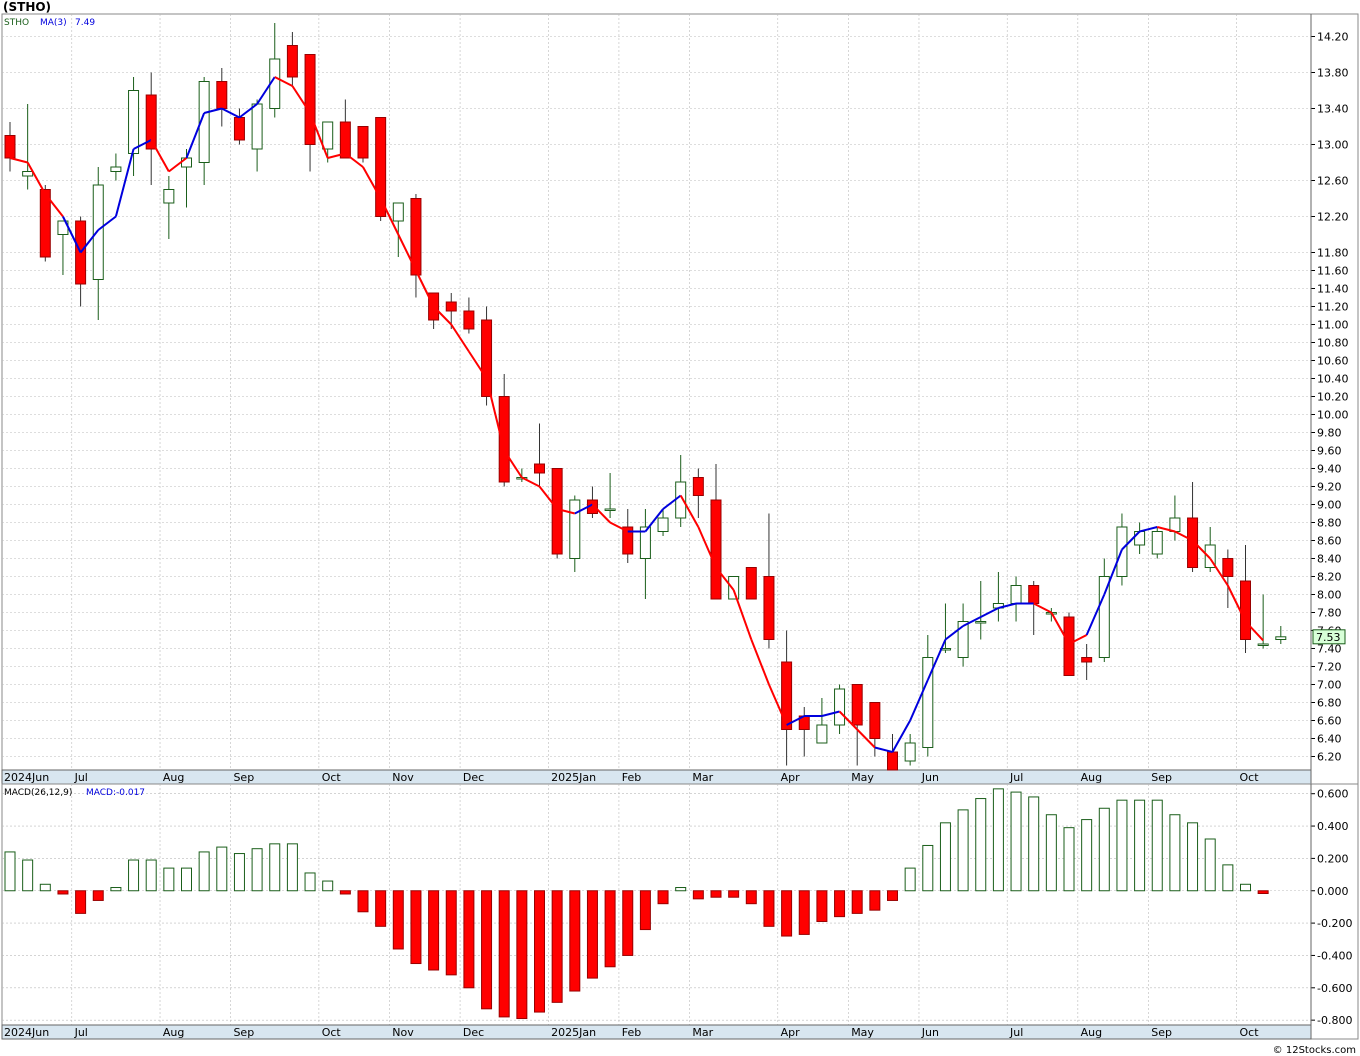  Describe the element at coordinates (473, 1032) in the screenshot. I see `macd-month-label: Dec` at that location.